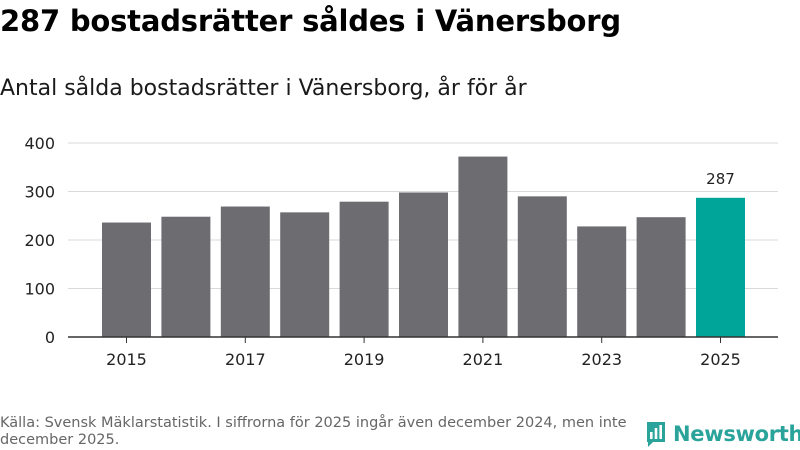 Image resolution: width=800 pixels, height=450 pixels. Describe the element at coordinates (305, 274) in the screenshot. I see `bar-2018` at that location.